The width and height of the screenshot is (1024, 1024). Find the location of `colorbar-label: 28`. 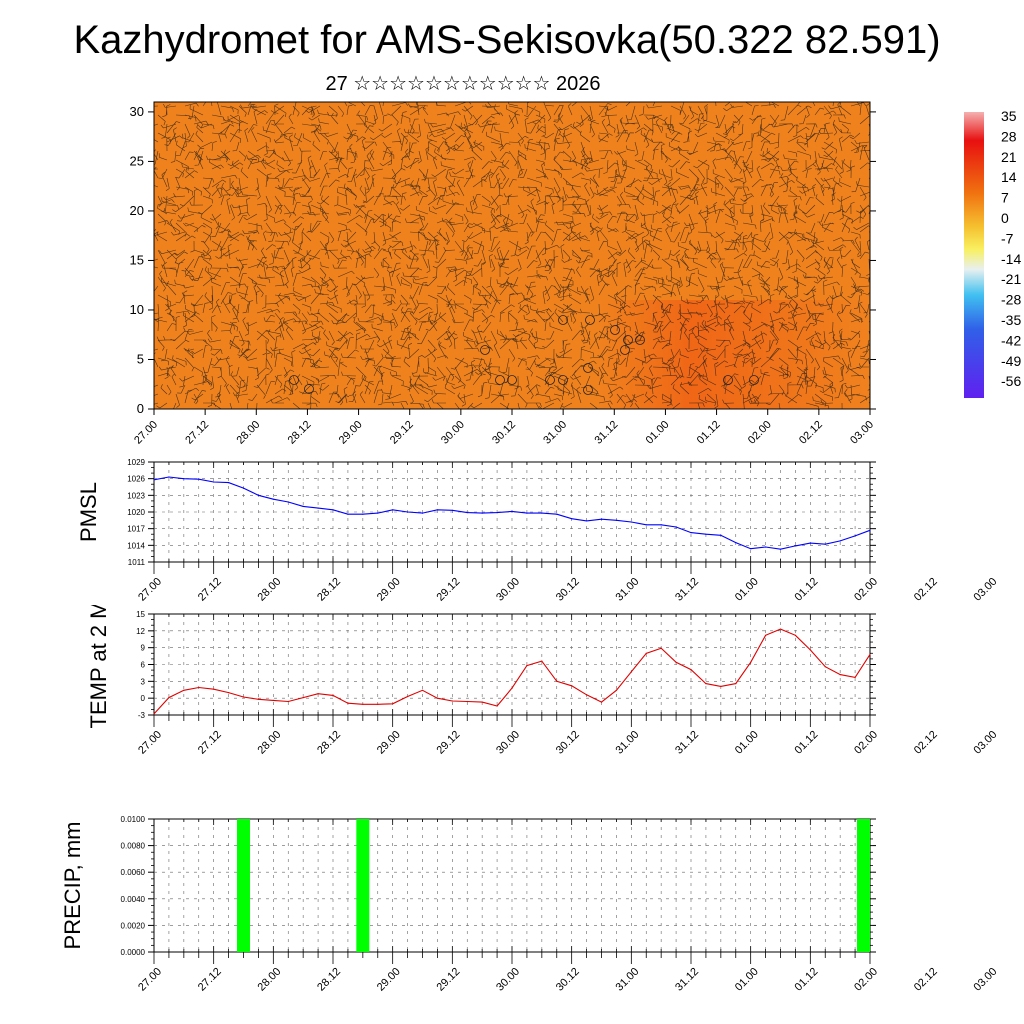

colorbar-label: 28 is located at coordinates (1009, 136).